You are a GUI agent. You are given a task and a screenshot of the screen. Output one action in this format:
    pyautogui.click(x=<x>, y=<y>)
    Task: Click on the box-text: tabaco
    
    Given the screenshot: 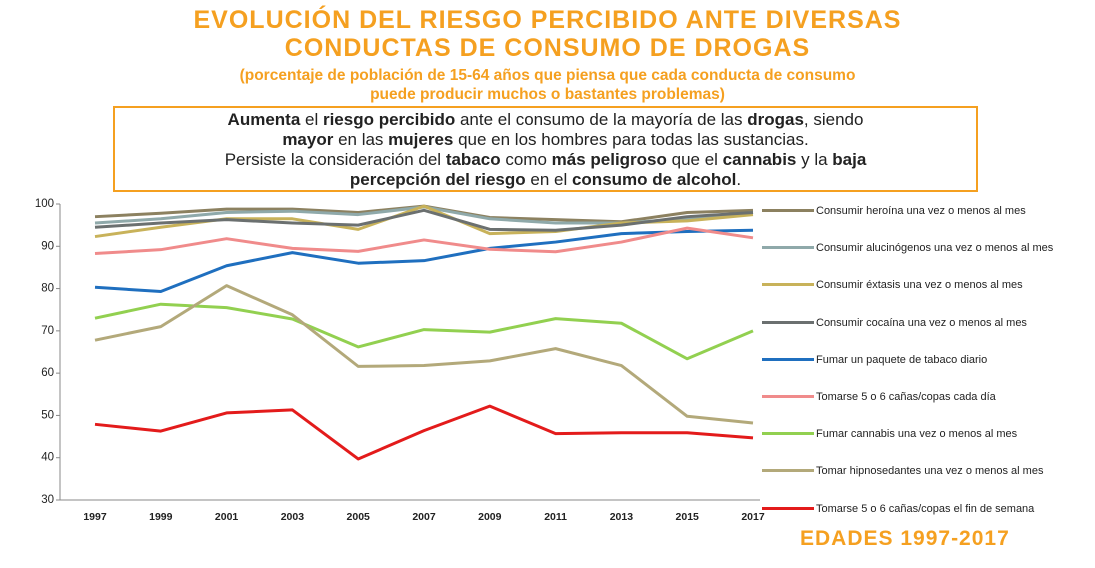 What is the action you would take?
    pyautogui.click(x=473, y=159)
    